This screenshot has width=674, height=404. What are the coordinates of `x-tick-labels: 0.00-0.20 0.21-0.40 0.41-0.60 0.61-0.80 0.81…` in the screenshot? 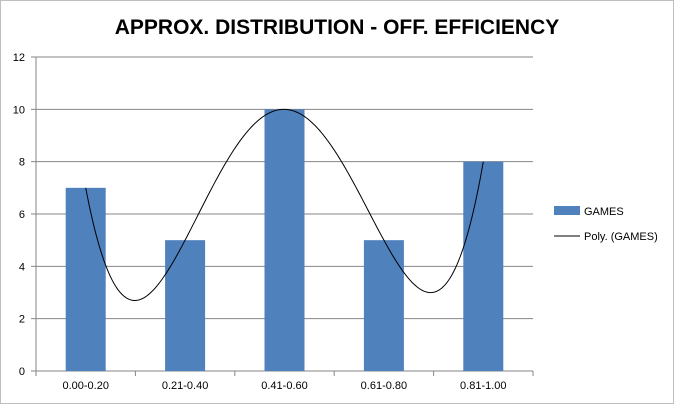 It's located at (284, 386).